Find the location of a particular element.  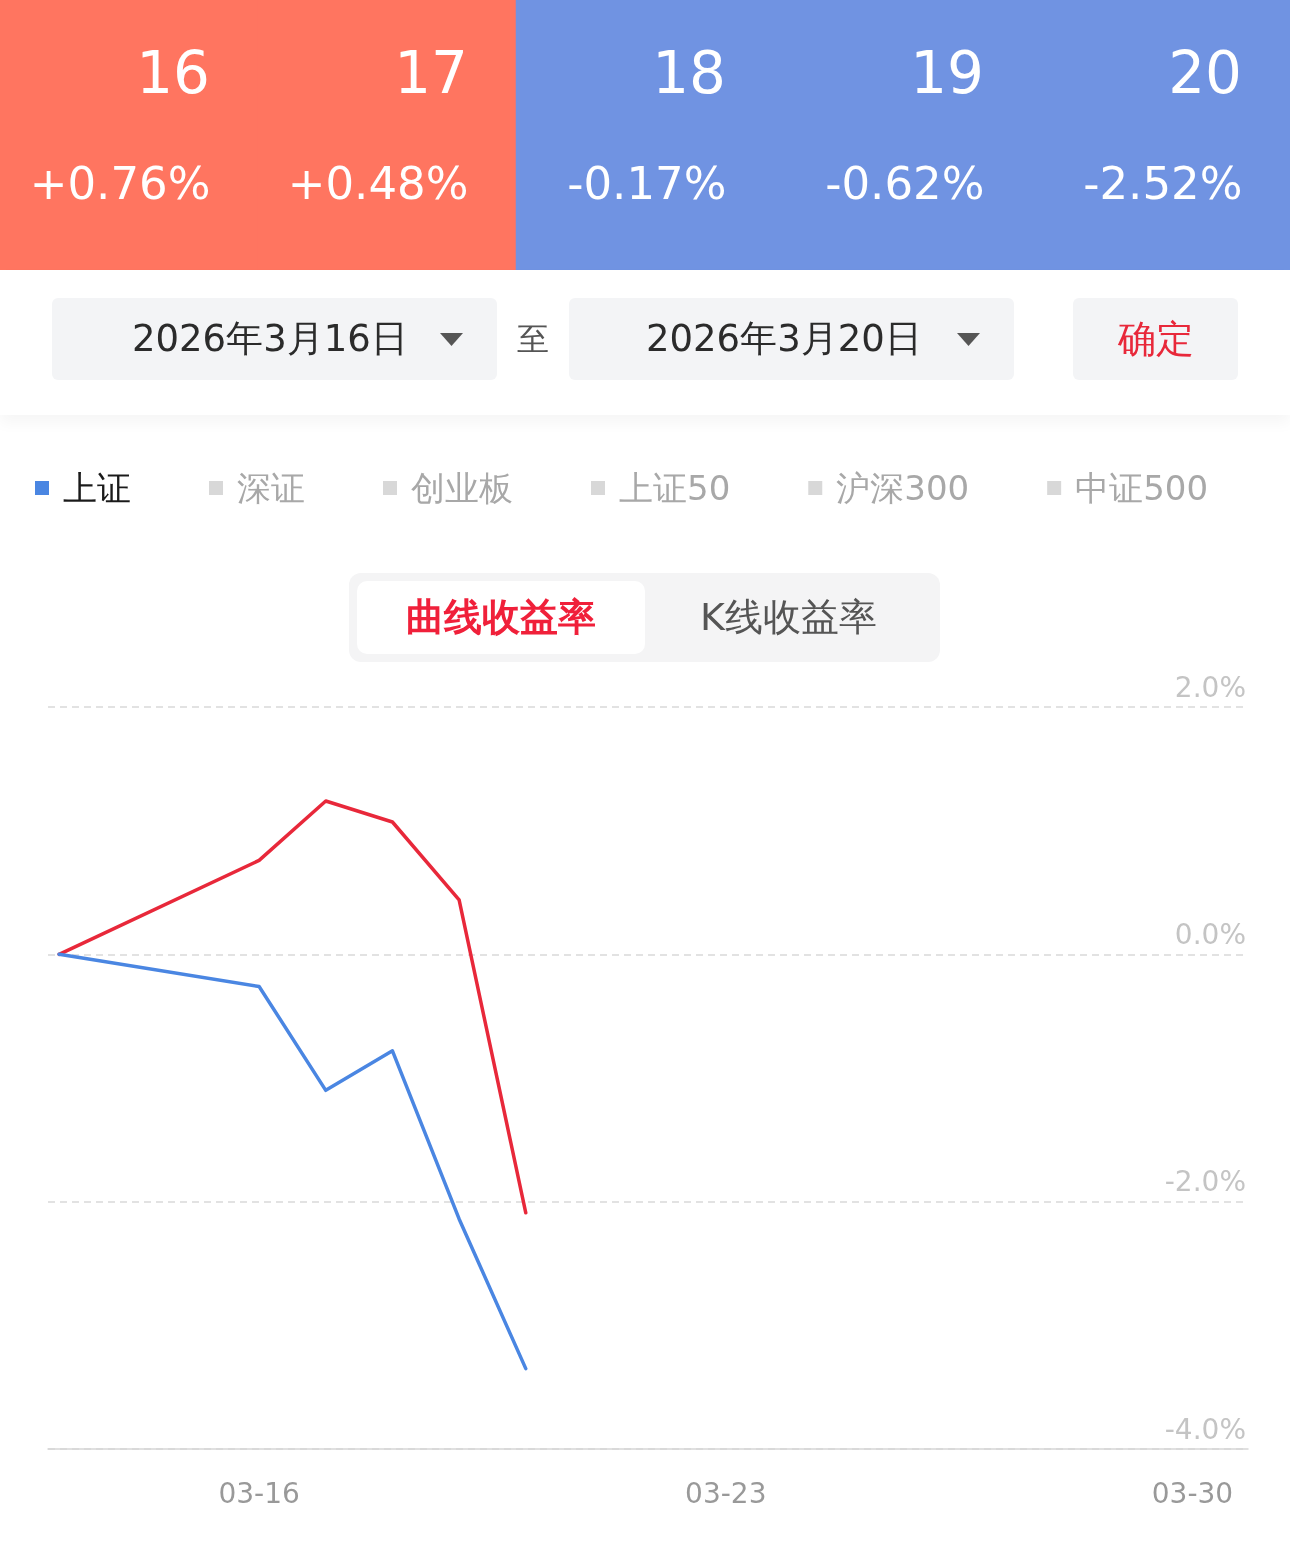

x-tick-label: 03-30 is located at coordinates (1192, 1493).